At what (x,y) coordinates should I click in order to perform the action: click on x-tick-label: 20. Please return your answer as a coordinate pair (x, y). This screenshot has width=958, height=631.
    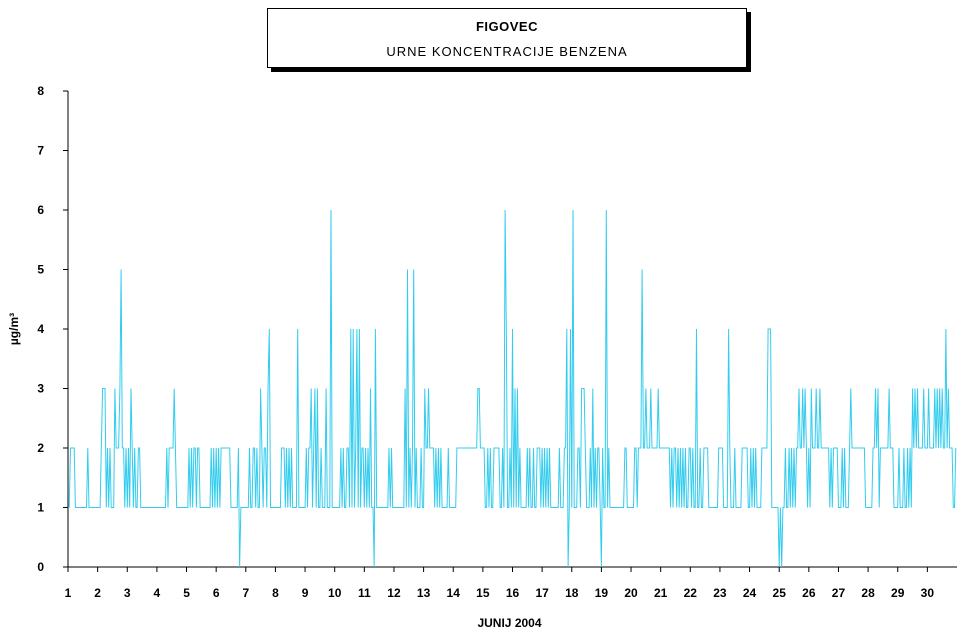
    Looking at the image, I should click on (631, 593).